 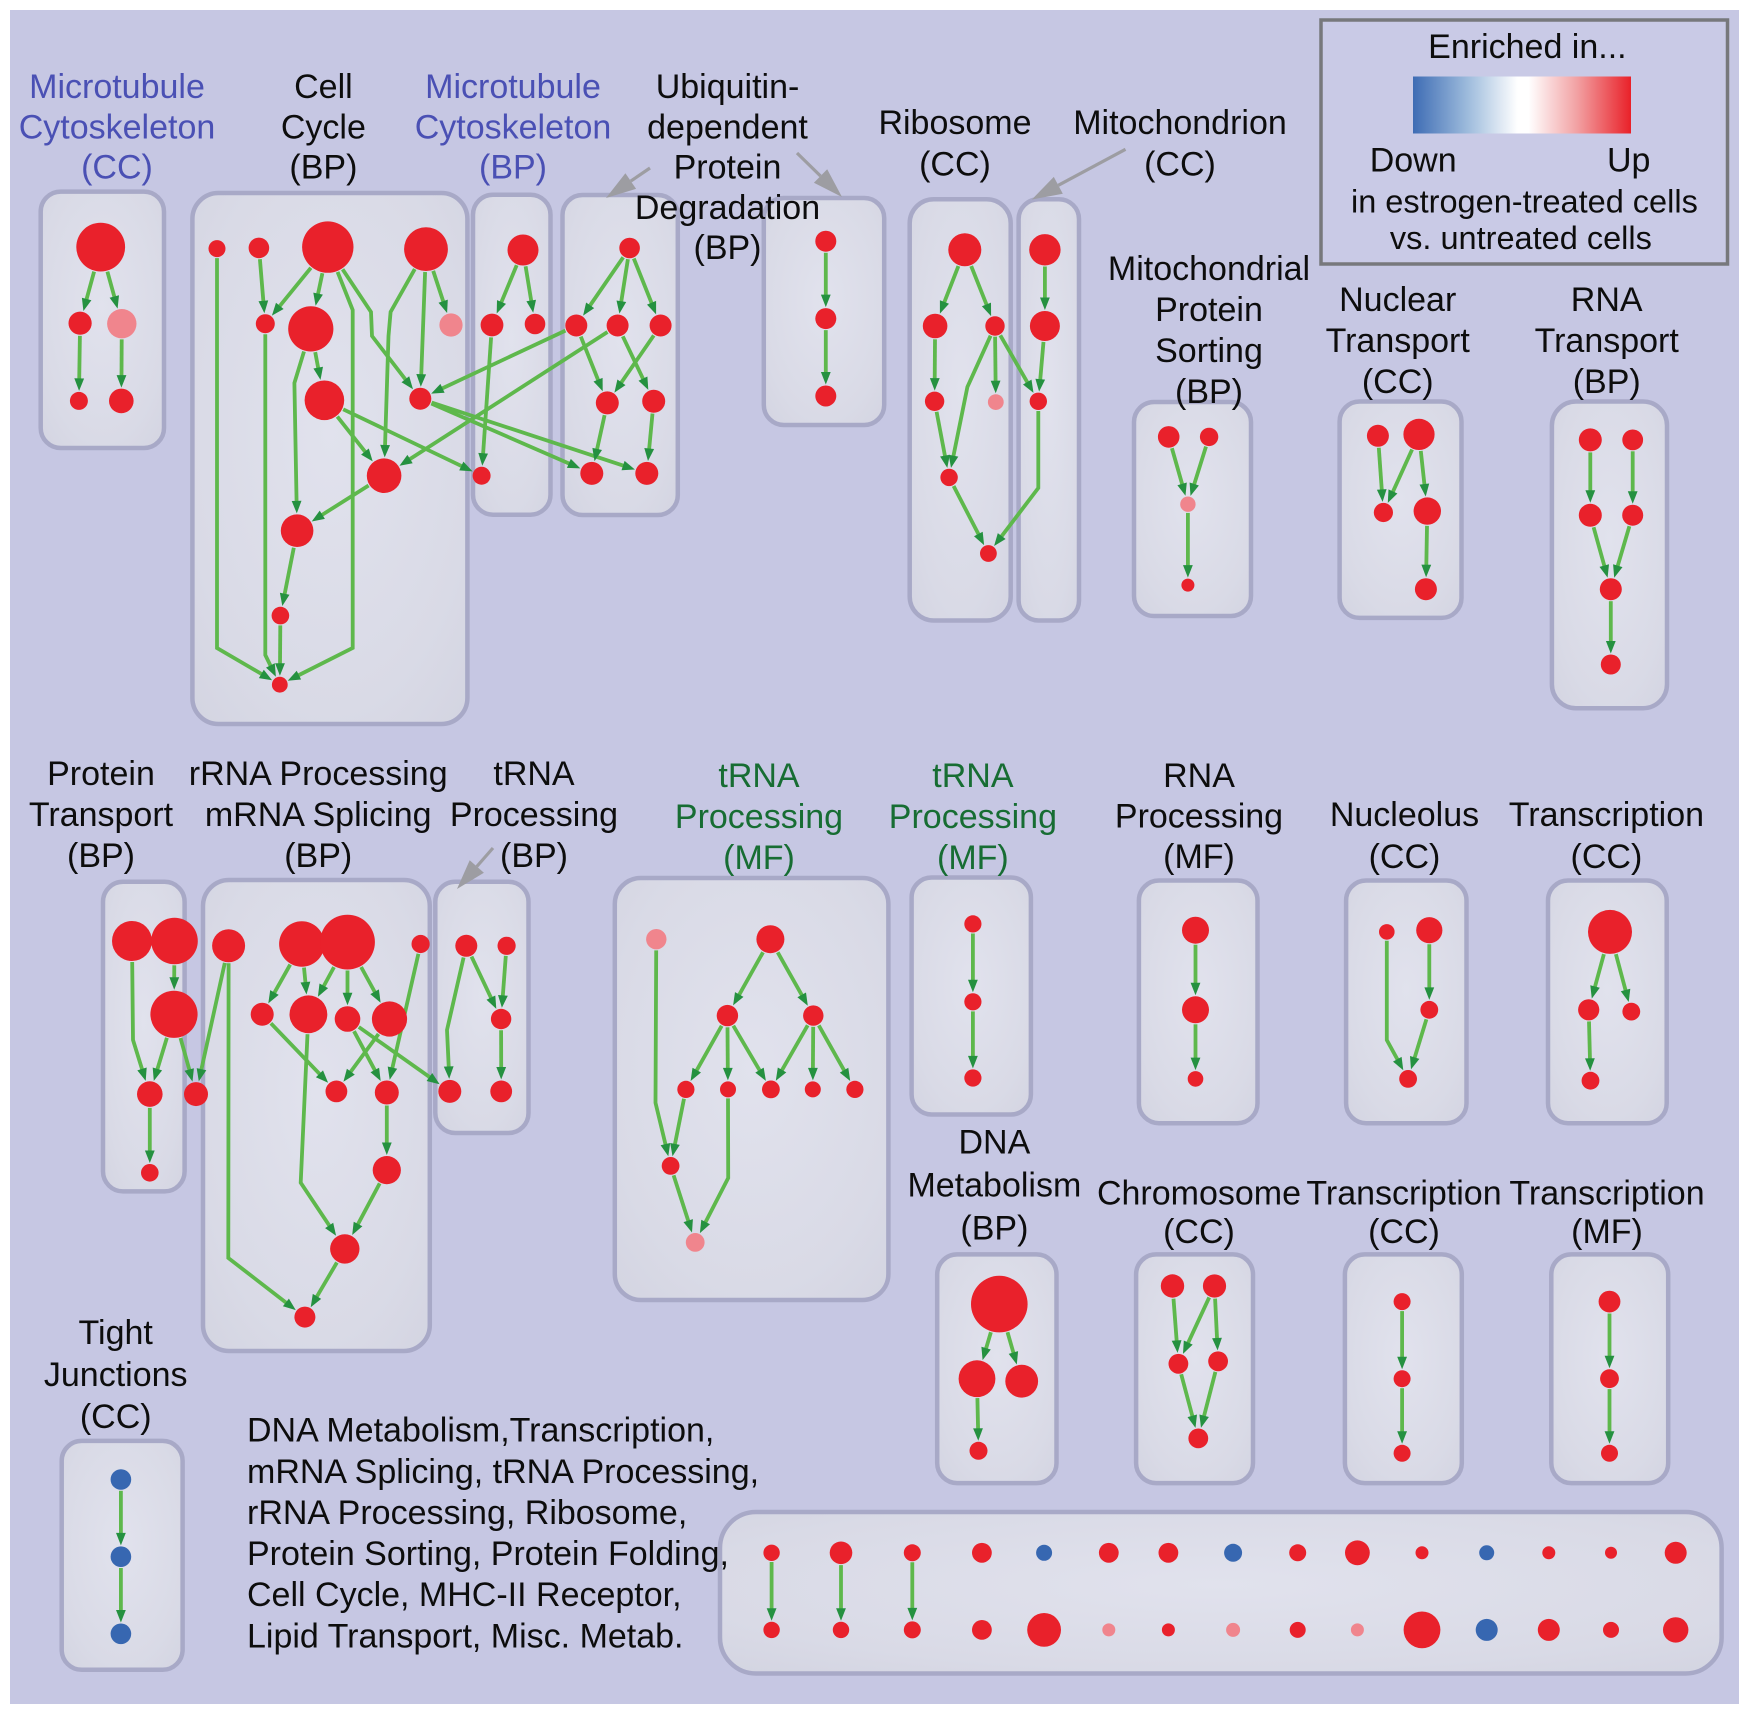 What do you see at coordinates (318, 815) in the screenshot?
I see `svg-text: mRNA Splicing` at bounding box center [318, 815].